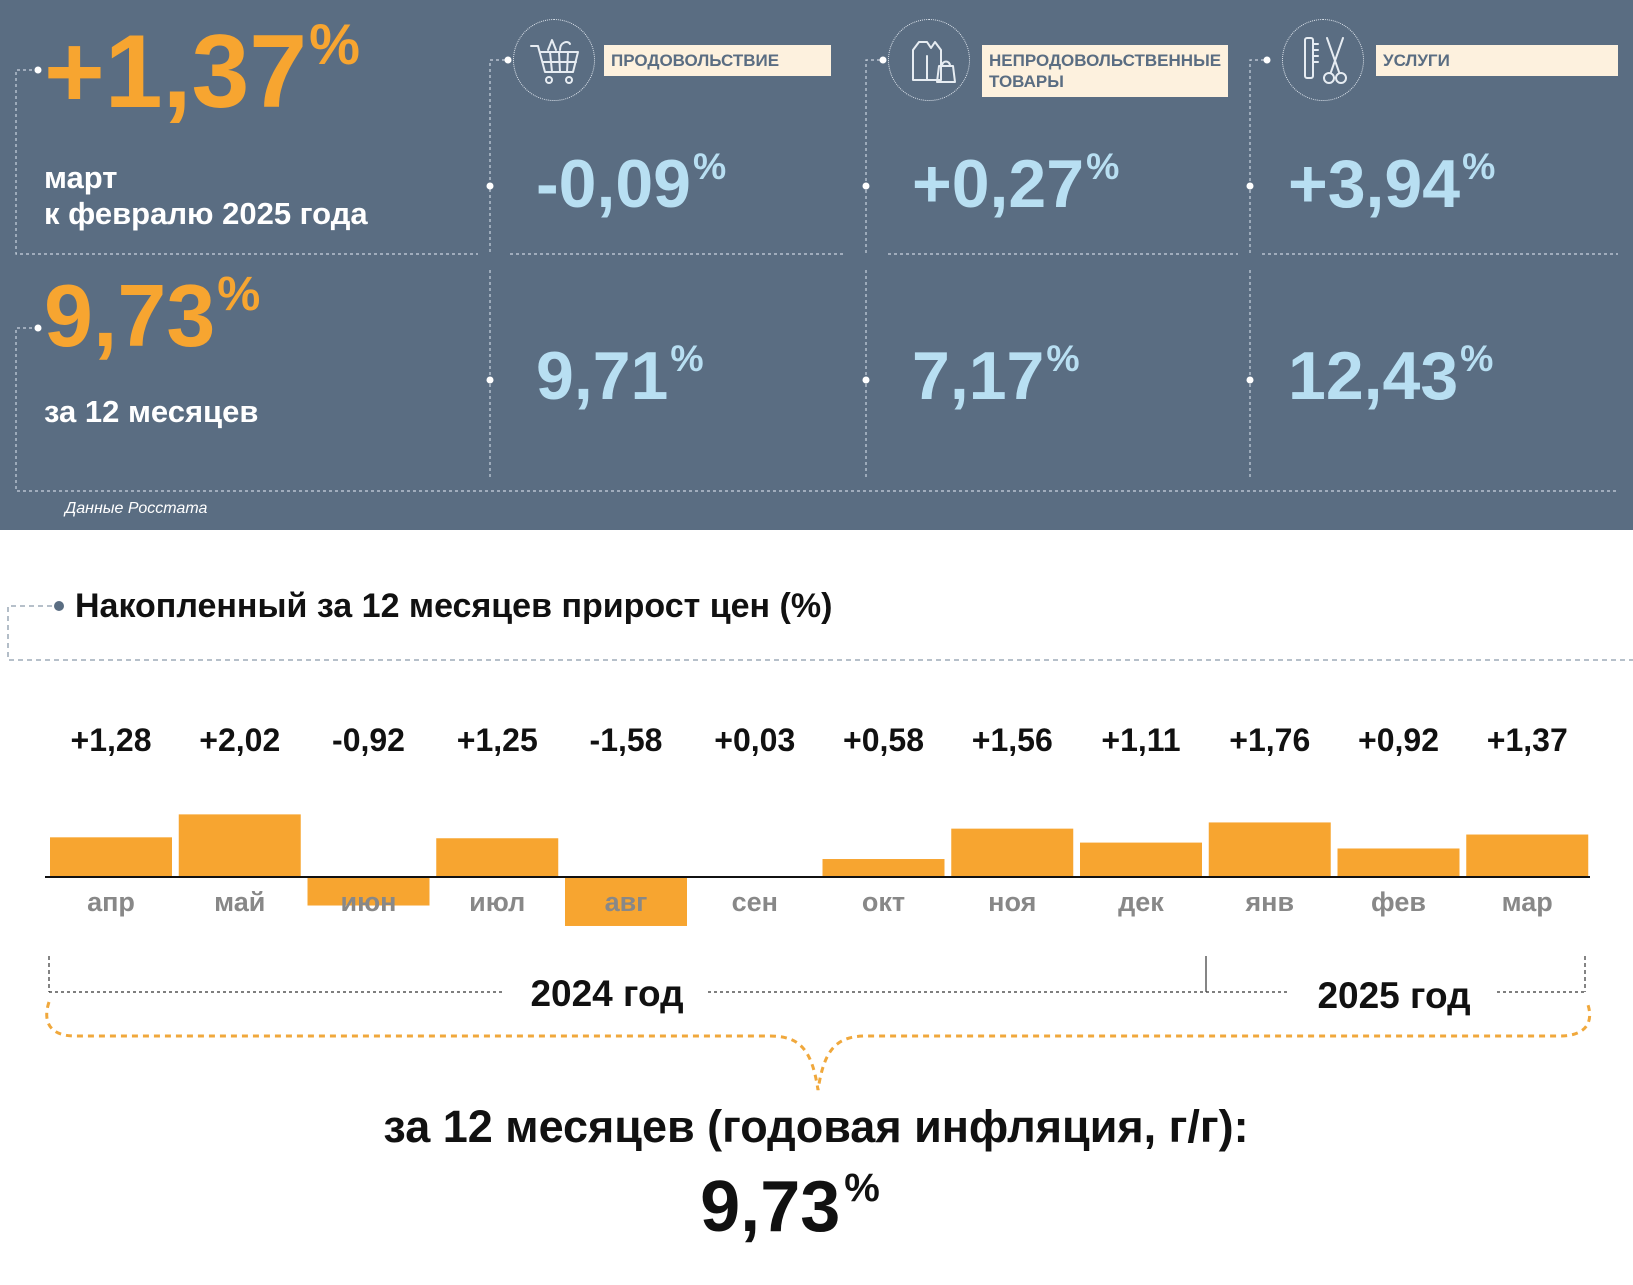  Describe the element at coordinates (206, 213) in the screenshot. I see `caption-line-2: к февралю 2025 года` at that location.